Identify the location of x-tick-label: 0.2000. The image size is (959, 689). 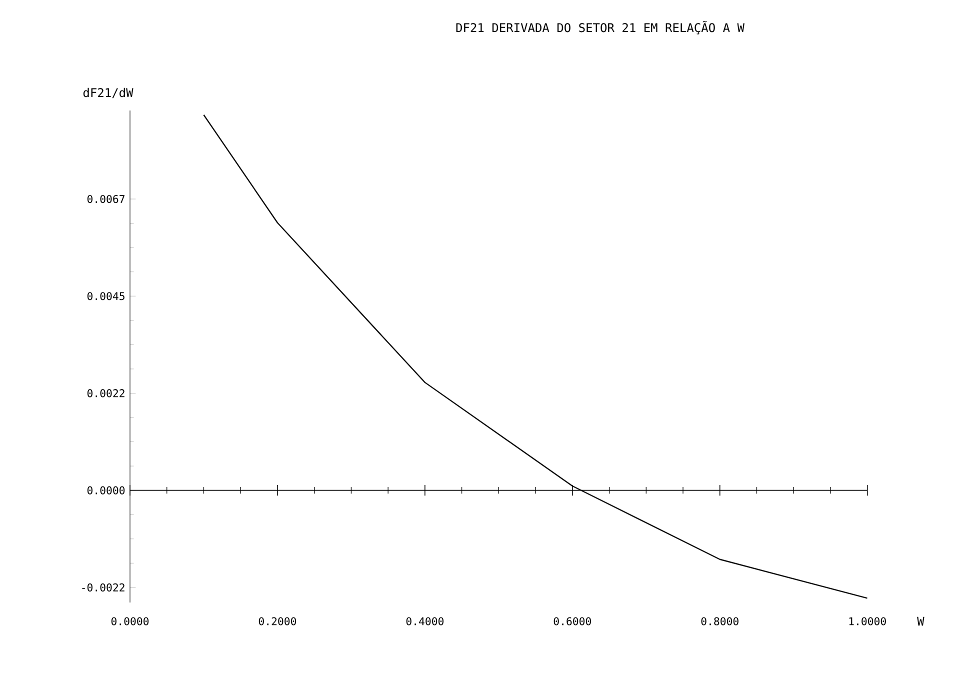
(277, 621).